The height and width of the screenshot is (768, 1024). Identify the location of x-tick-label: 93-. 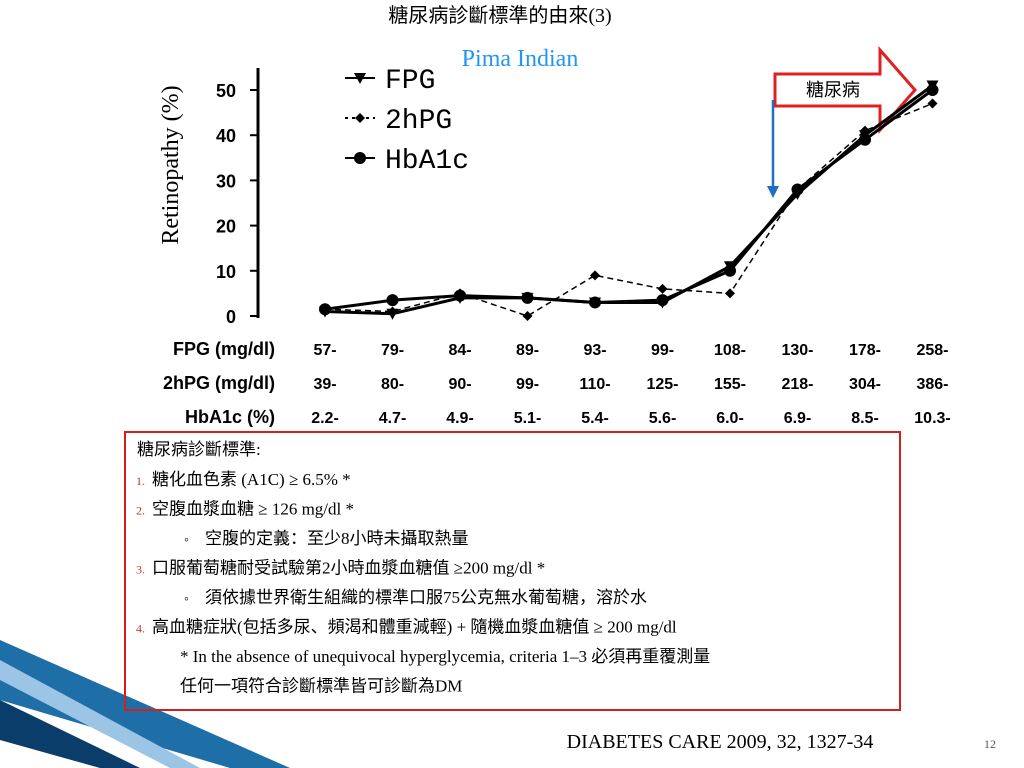
(594, 350).